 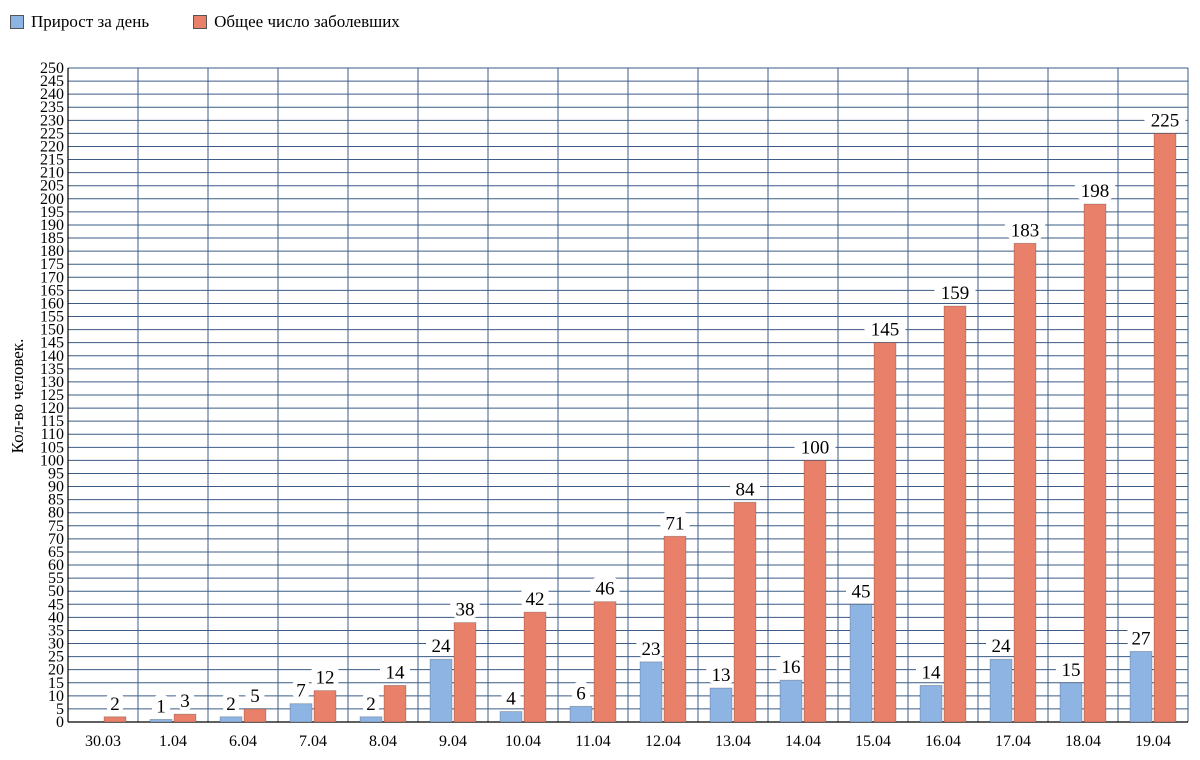 What do you see at coordinates (313, 741) in the screenshot?
I see `x-tick-label: 7.04` at bounding box center [313, 741].